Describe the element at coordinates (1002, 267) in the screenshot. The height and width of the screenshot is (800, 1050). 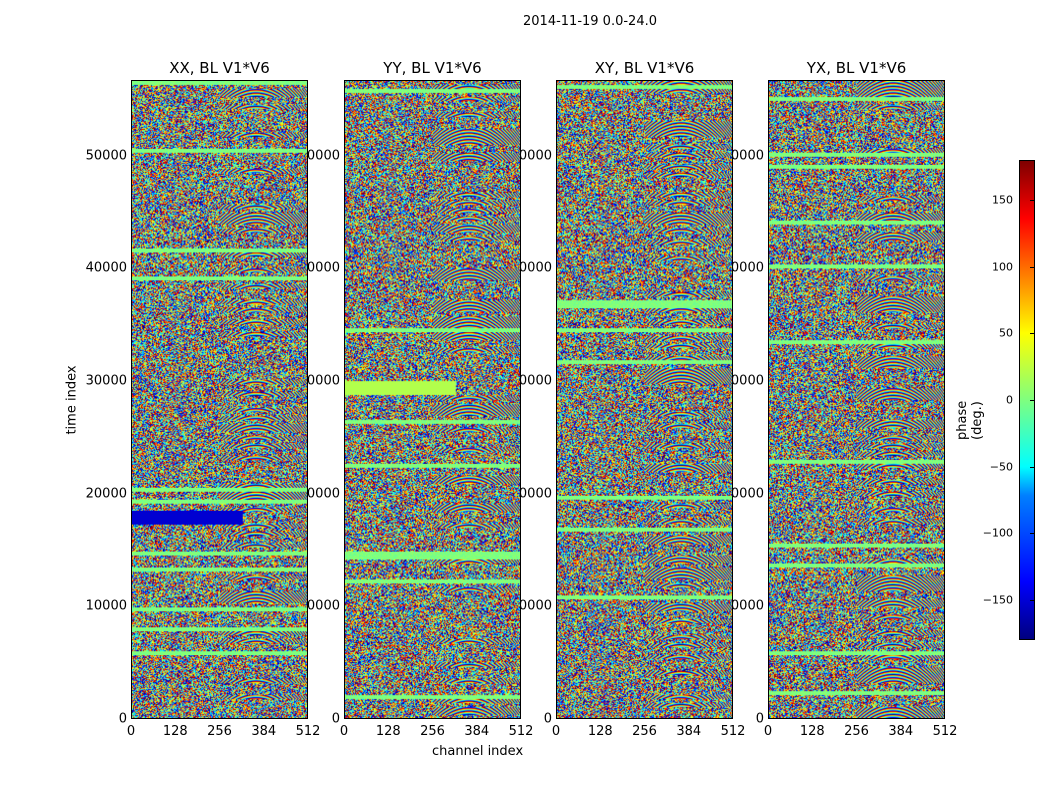
I see `colorbar-tick-label: 100` at that location.